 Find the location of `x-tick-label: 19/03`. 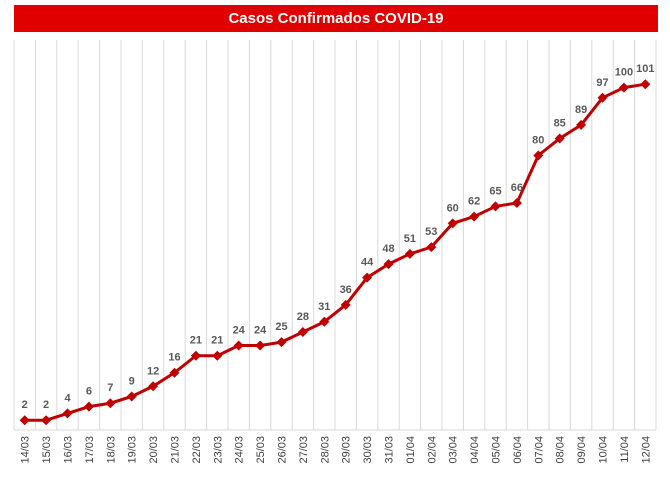

x-tick-label: 19/03 is located at coordinates (133, 450).